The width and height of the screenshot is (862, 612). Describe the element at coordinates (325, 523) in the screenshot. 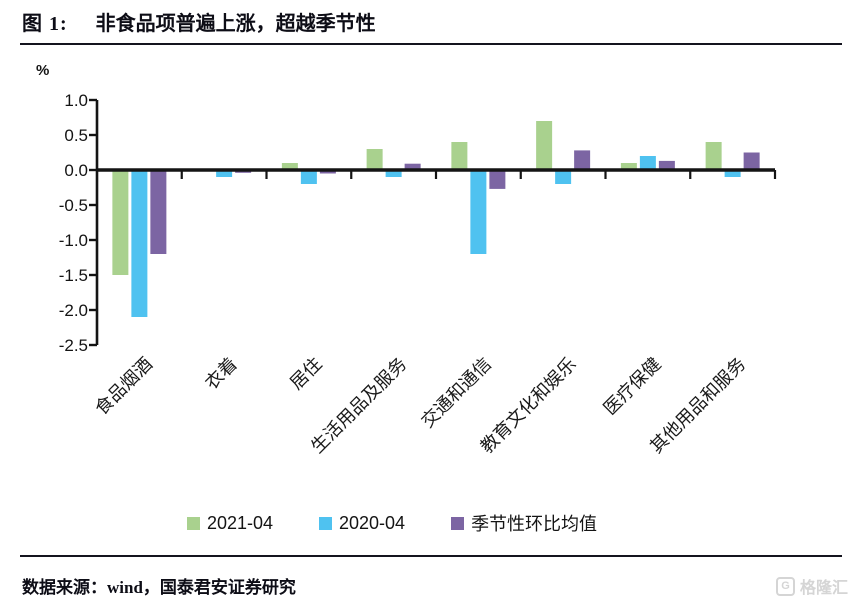

I see `legend-swatch-blue` at that location.